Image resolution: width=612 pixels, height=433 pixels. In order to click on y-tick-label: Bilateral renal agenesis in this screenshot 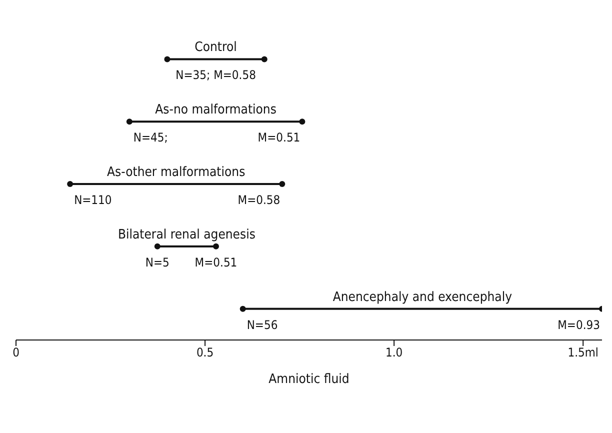, I will do `click(187, 234)`.